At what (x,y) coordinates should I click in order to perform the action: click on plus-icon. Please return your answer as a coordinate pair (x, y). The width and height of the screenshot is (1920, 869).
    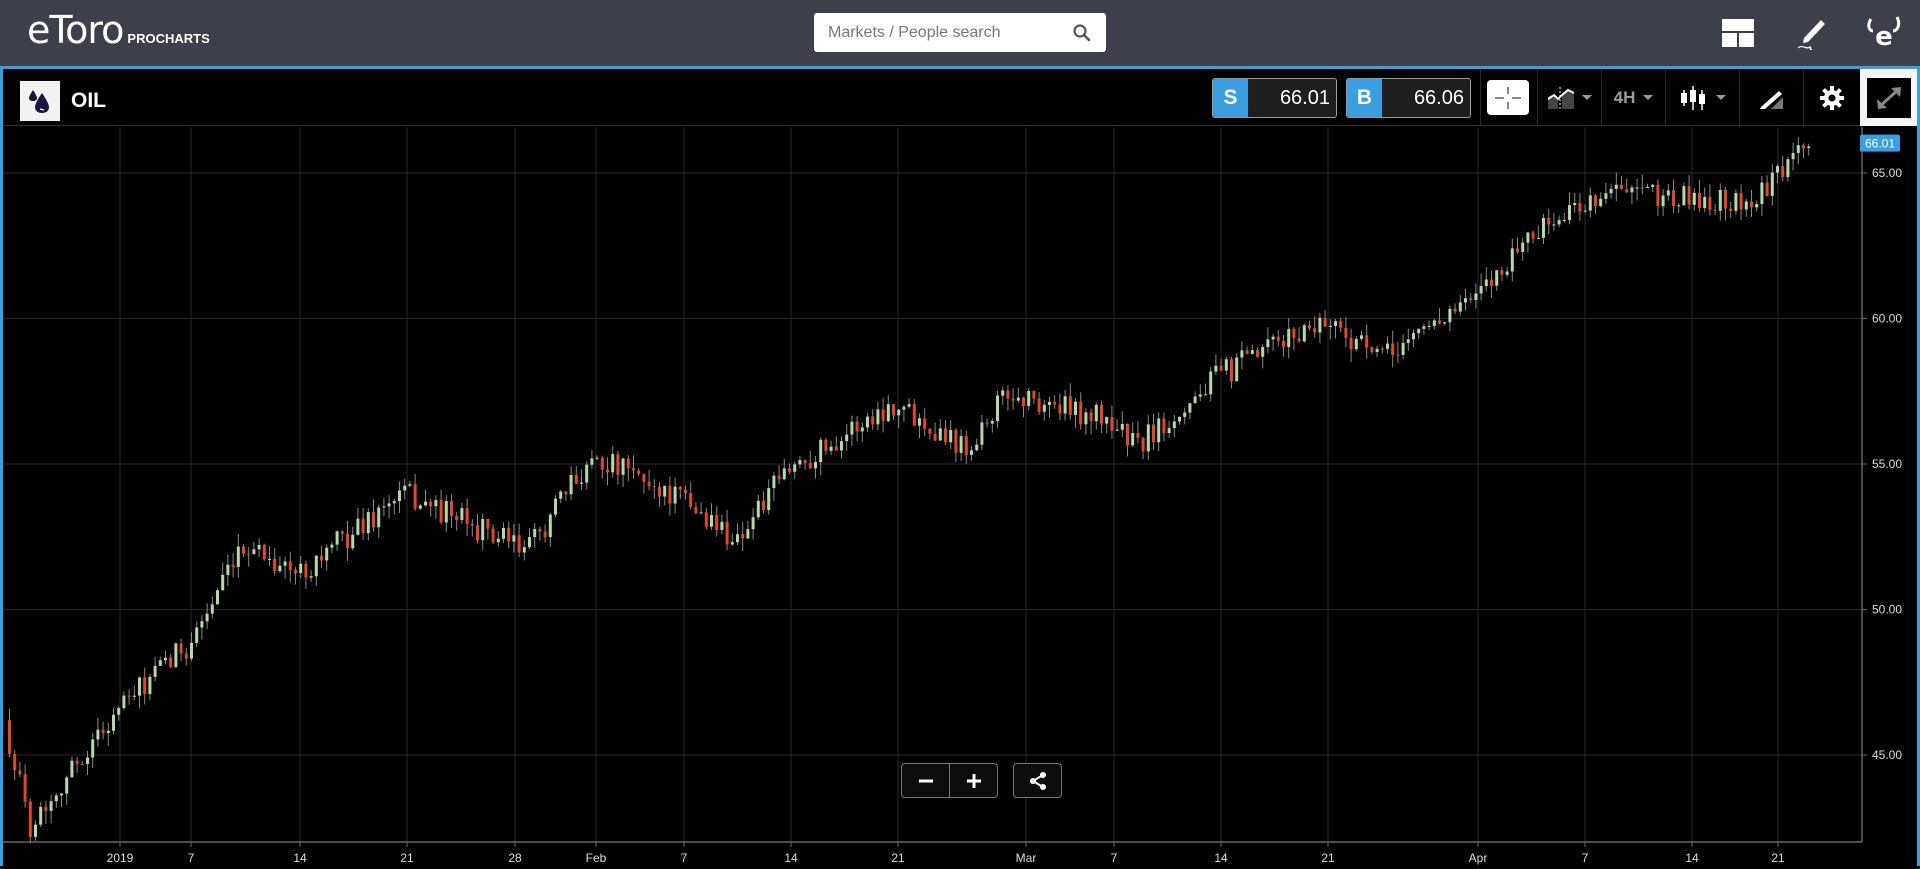
    Looking at the image, I should click on (973, 780).